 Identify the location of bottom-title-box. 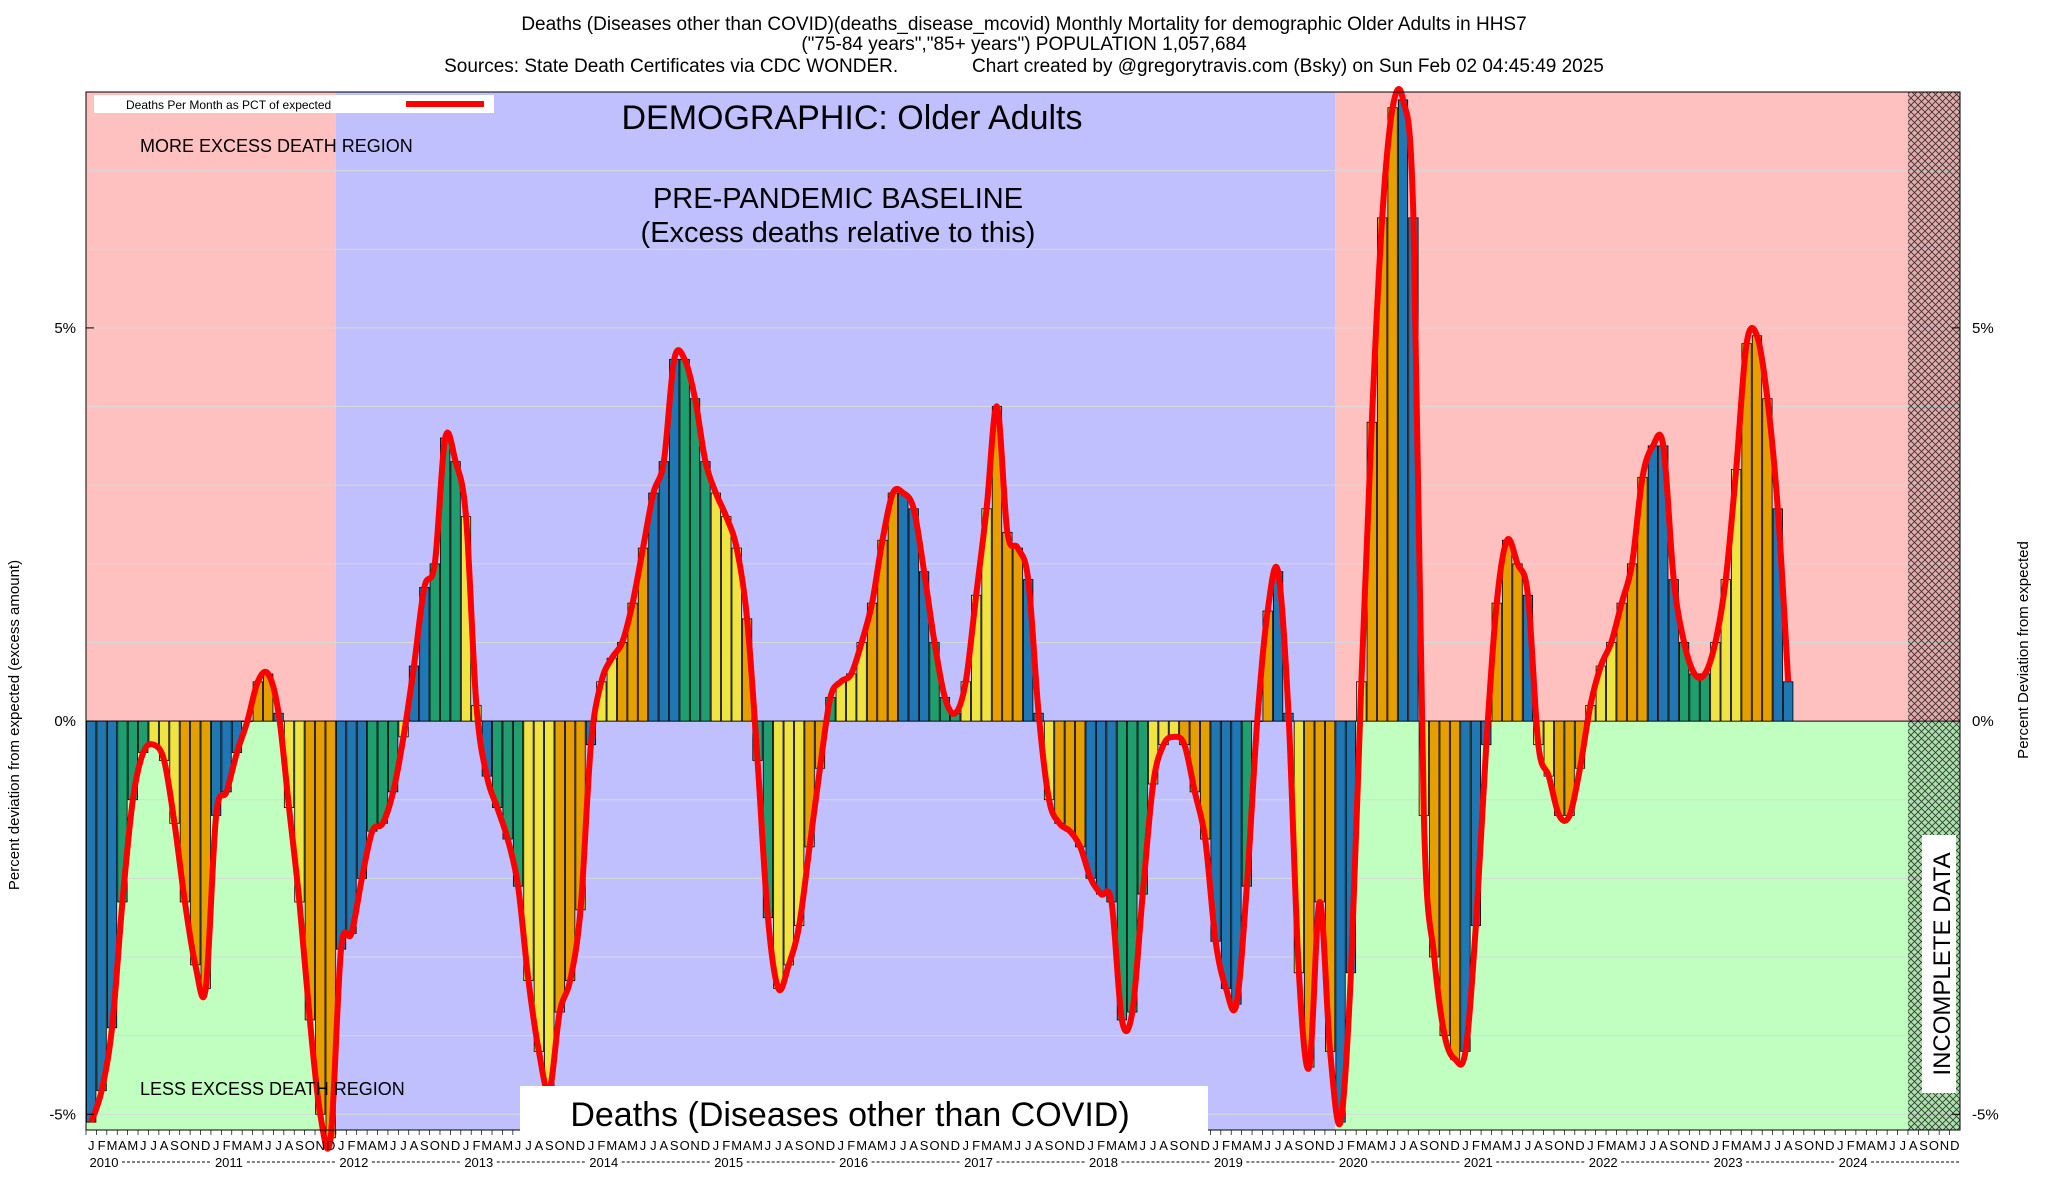
(864, 1111).